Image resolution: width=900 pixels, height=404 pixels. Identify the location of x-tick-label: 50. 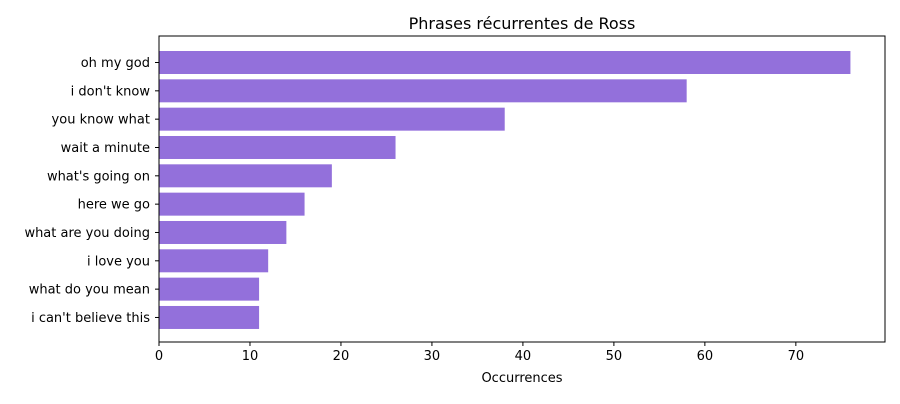
(614, 356).